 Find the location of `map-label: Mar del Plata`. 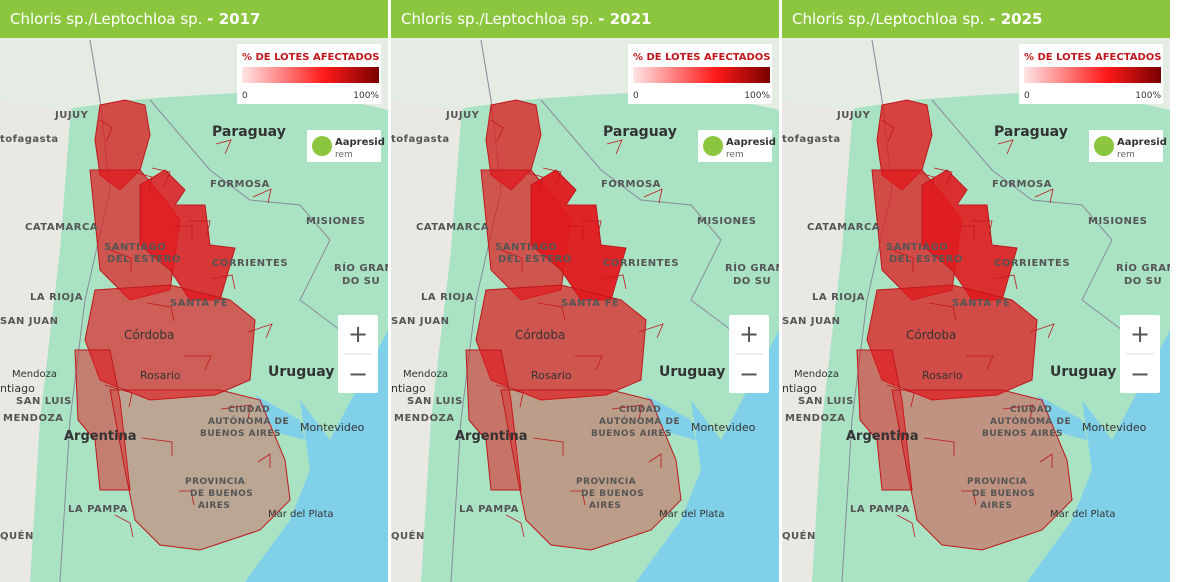

map-label: Mar del Plata is located at coordinates (1083, 514).